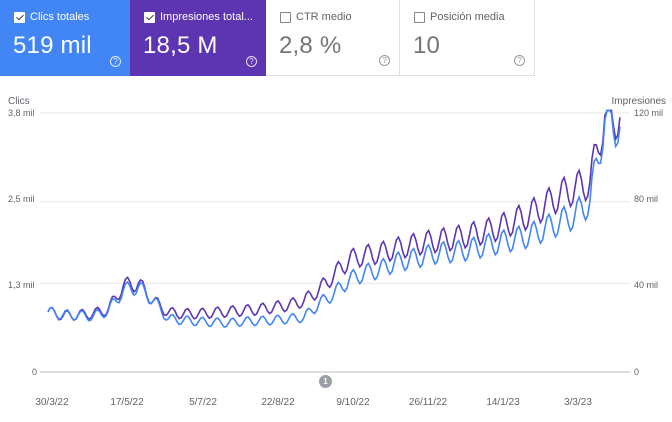 The image size is (672, 422). What do you see at coordinates (203, 402) in the screenshot?
I see `x-tick-label: 5/7/22` at bounding box center [203, 402].